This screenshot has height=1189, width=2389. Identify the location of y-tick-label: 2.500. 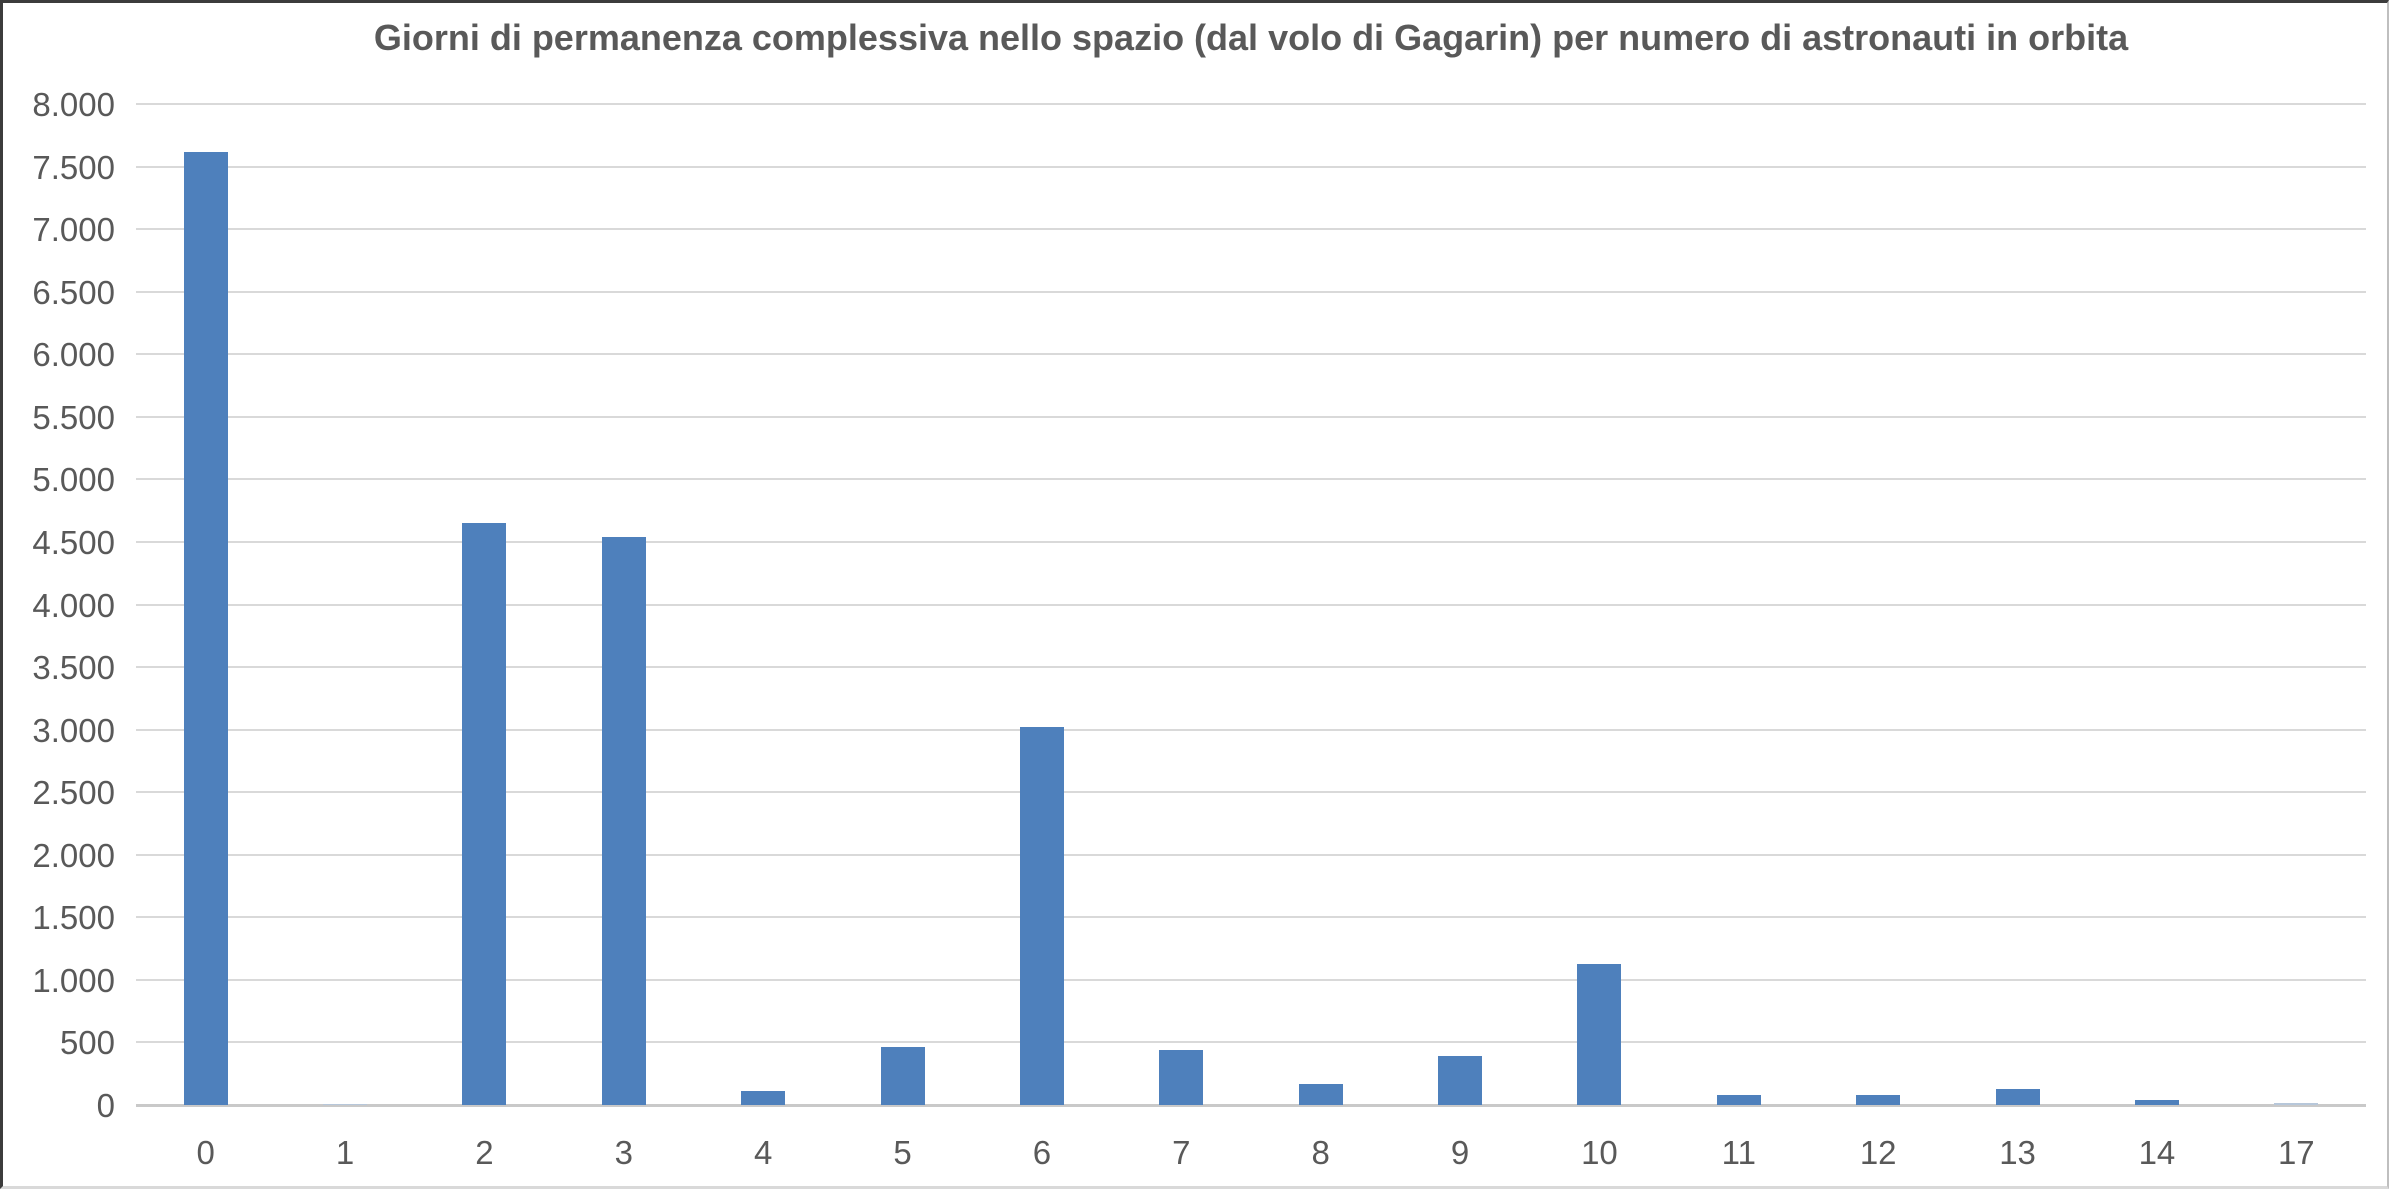
(73, 793).